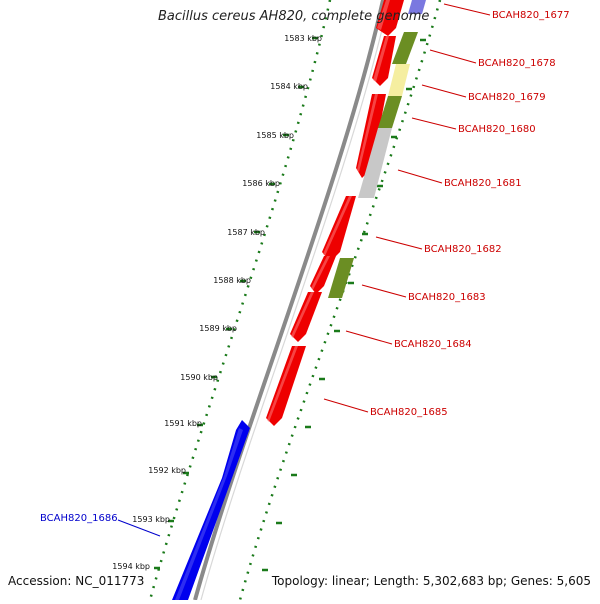  Describe the element at coordinates (261, 183) in the screenshot. I see `tick-label: 1586 kbp` at that location.